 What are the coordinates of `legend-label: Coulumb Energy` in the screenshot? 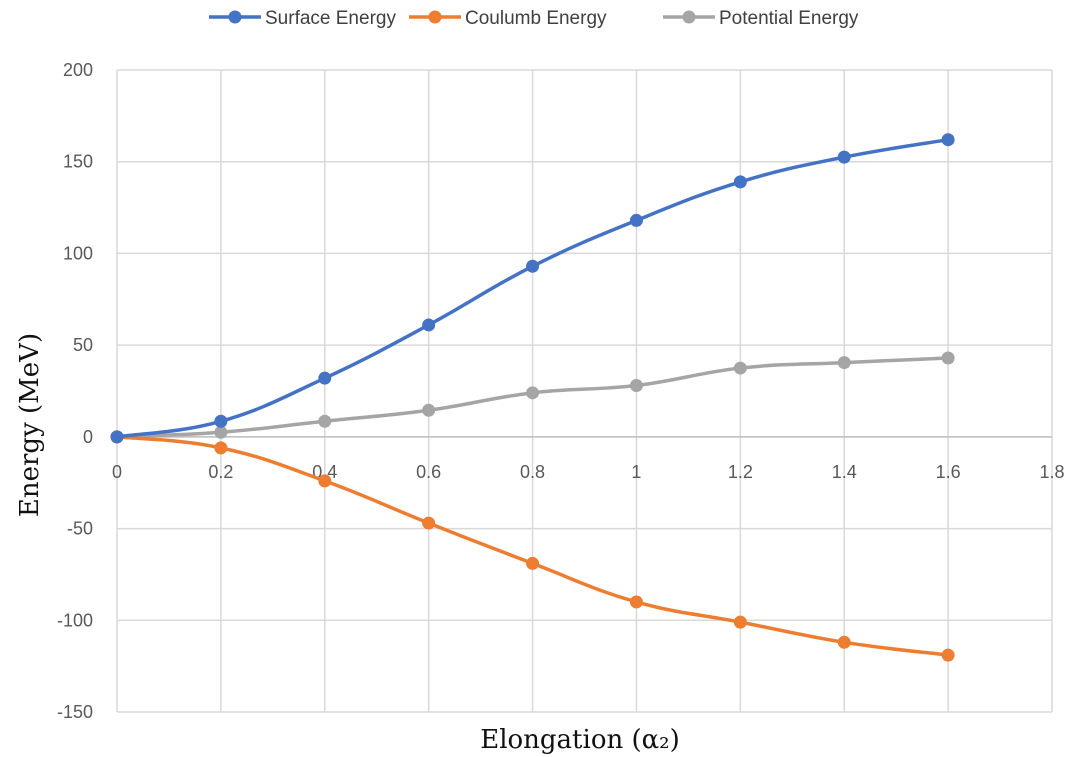 It's located at (536, 18).